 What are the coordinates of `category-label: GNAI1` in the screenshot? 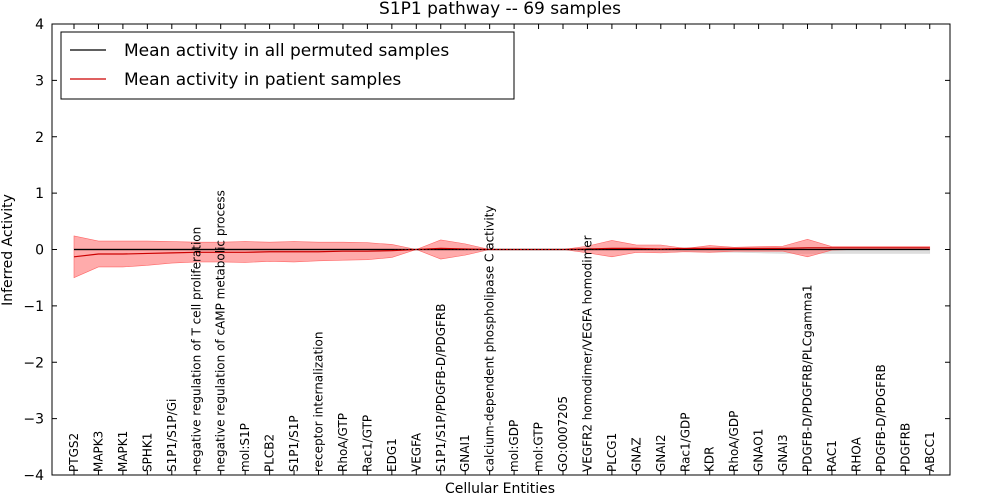 It's located at (465, 453).